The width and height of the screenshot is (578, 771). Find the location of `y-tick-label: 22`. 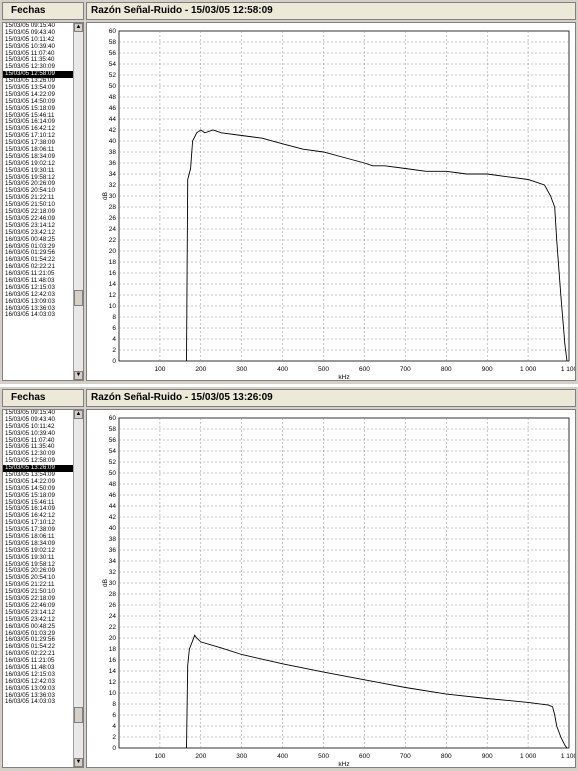

y-tick-label: 22 is located at coordinates (113, 627).